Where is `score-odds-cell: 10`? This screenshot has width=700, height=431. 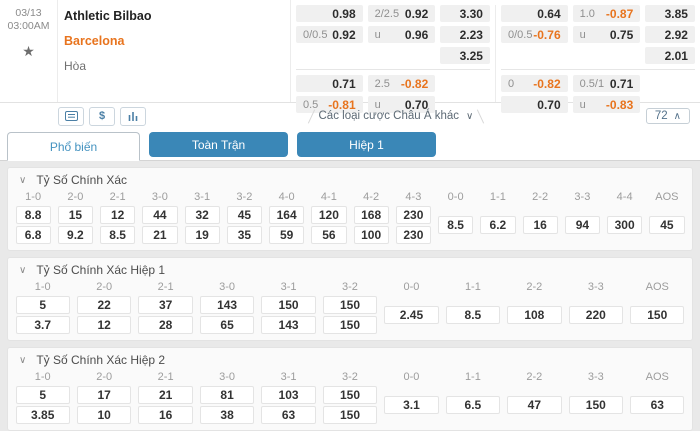
score-odds-cell: 10 is located at coordinates (104, 415).